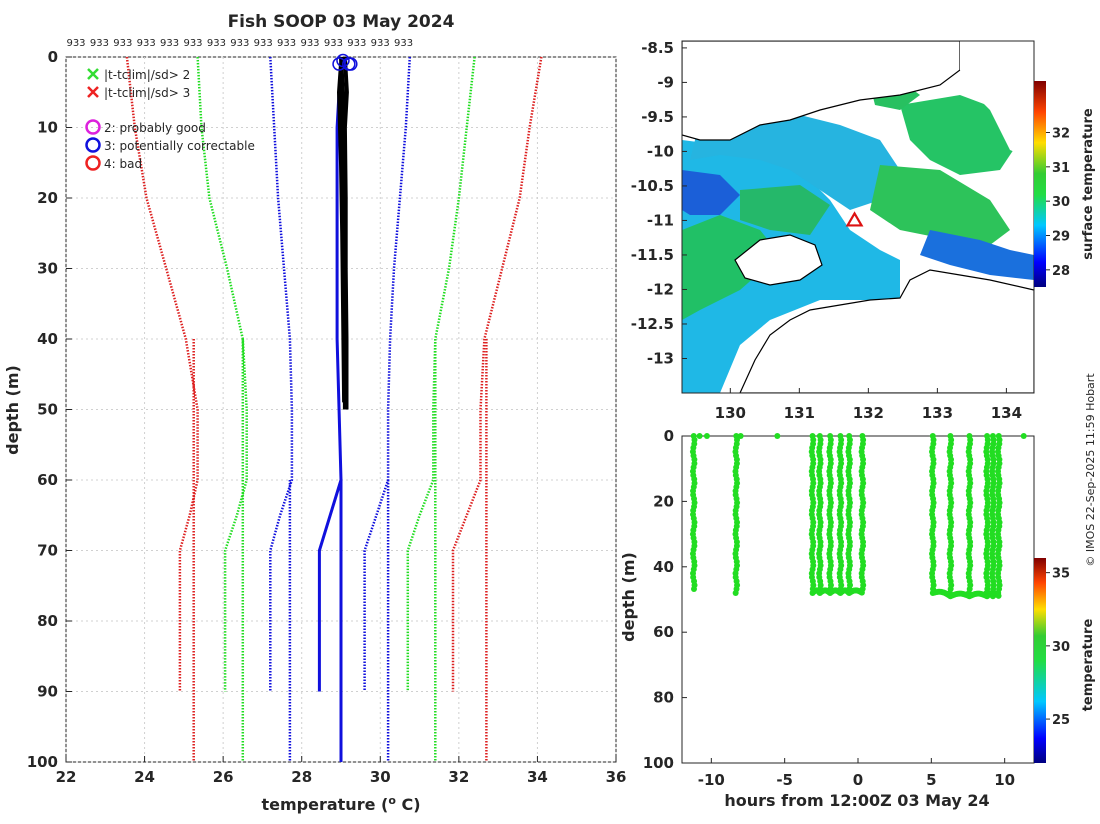  What do you see at coordinates (652, 255) in the screenshot?
I see `map-y-tick-label: -11.5` at bounding box center [652, 255].